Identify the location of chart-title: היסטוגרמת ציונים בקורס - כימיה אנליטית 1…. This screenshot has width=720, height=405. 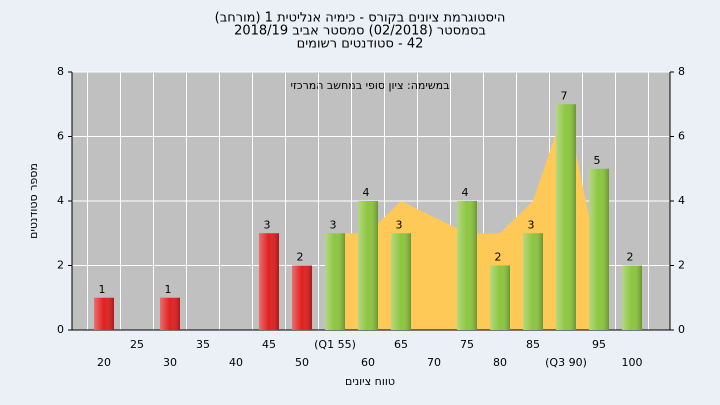
(360, 18).